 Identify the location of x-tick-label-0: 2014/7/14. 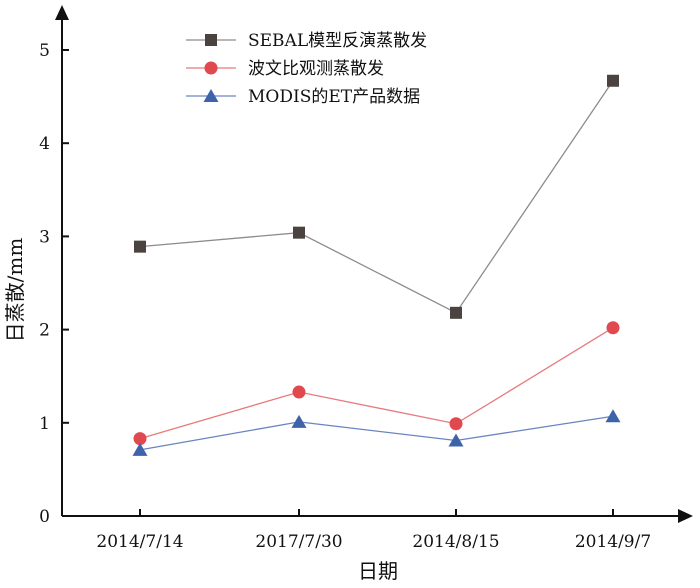
(139, 542).